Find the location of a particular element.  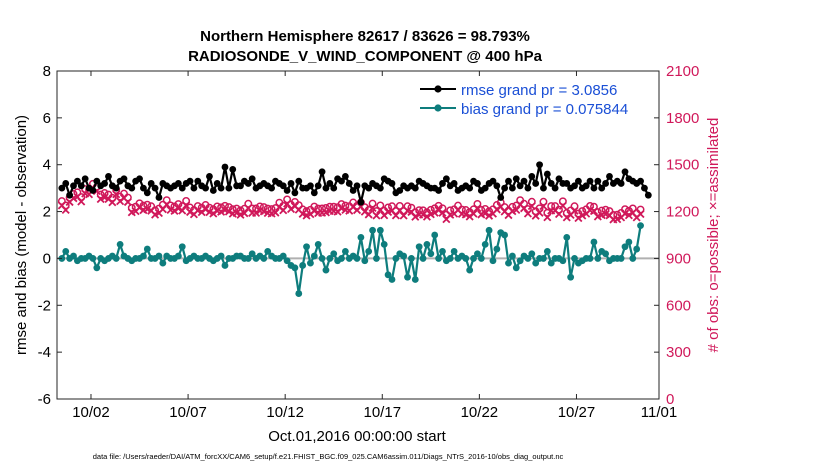

y-tick-label-right: 1200 is located at coordinates (682, 212).